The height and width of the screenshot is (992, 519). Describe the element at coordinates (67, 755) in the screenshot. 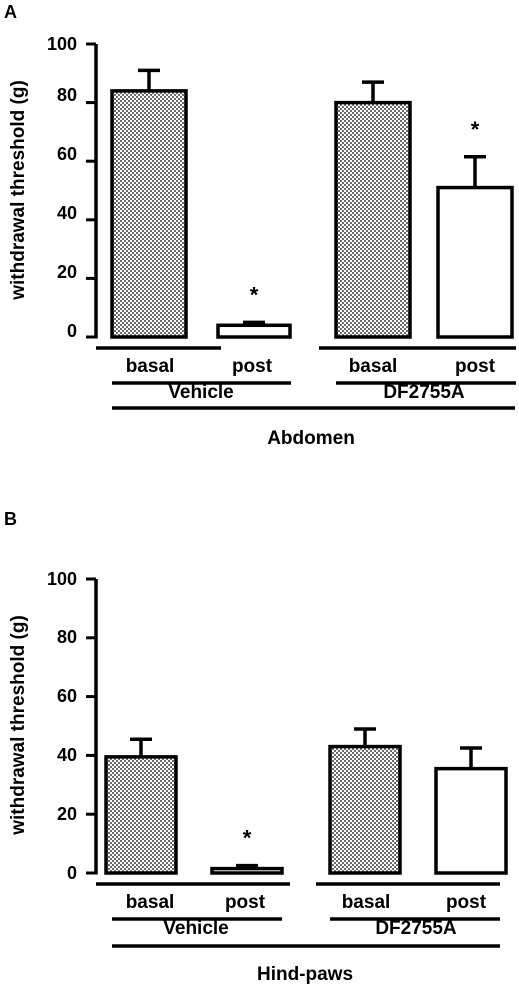

I see `panel-b-ytick-label: 40` at that location.